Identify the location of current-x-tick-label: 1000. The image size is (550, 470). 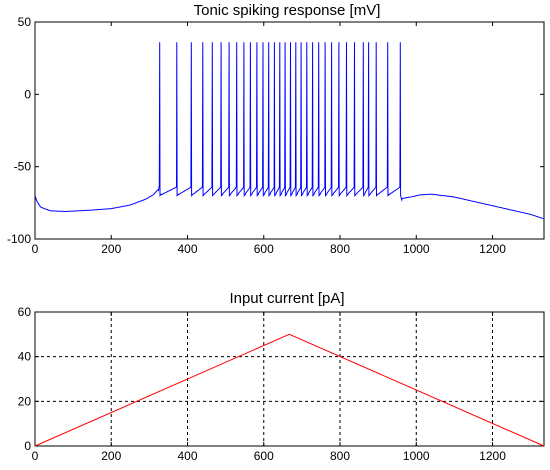
(416, 456).